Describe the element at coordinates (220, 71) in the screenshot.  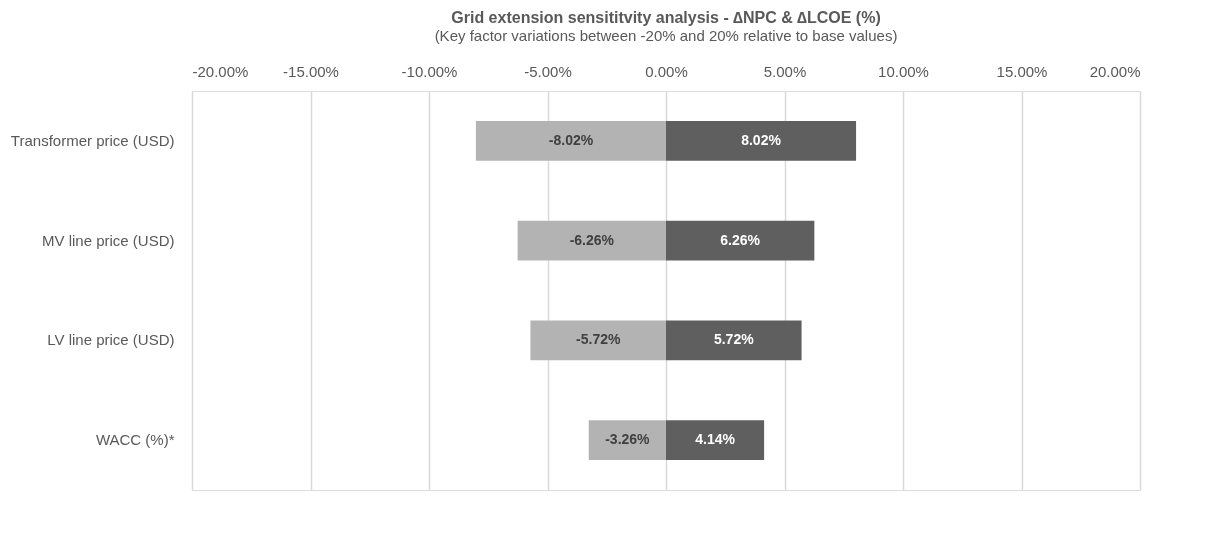
I see `x-tick-label: -20.00%` at that location.